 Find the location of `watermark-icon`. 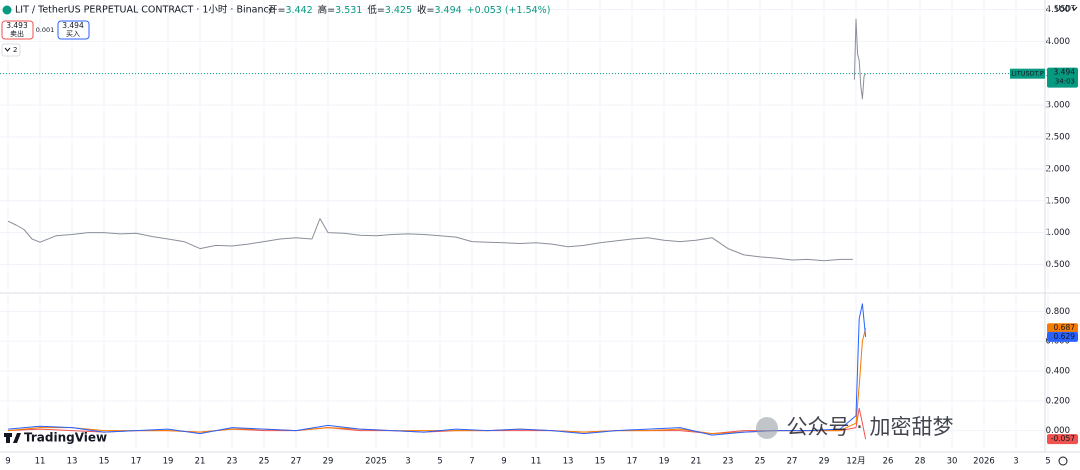

watermark-icon is located at coordinates (767, 428).